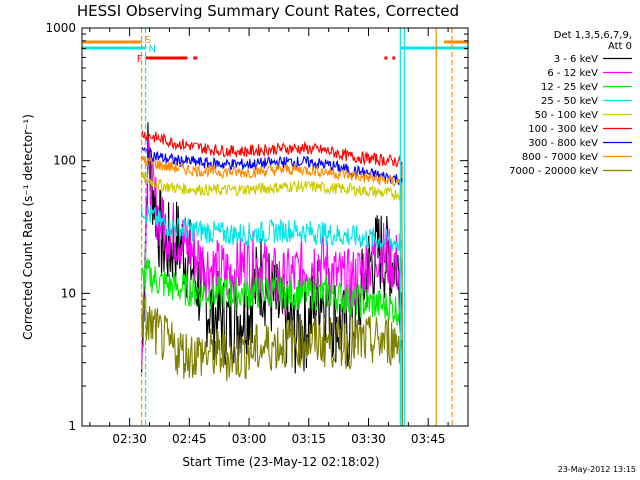 Image resolution: width=640 pixels, height=480 pixels. Describe the element at coordinates (60, 28) in the screenshot. I see `y-tick-label: 1000` at that location.